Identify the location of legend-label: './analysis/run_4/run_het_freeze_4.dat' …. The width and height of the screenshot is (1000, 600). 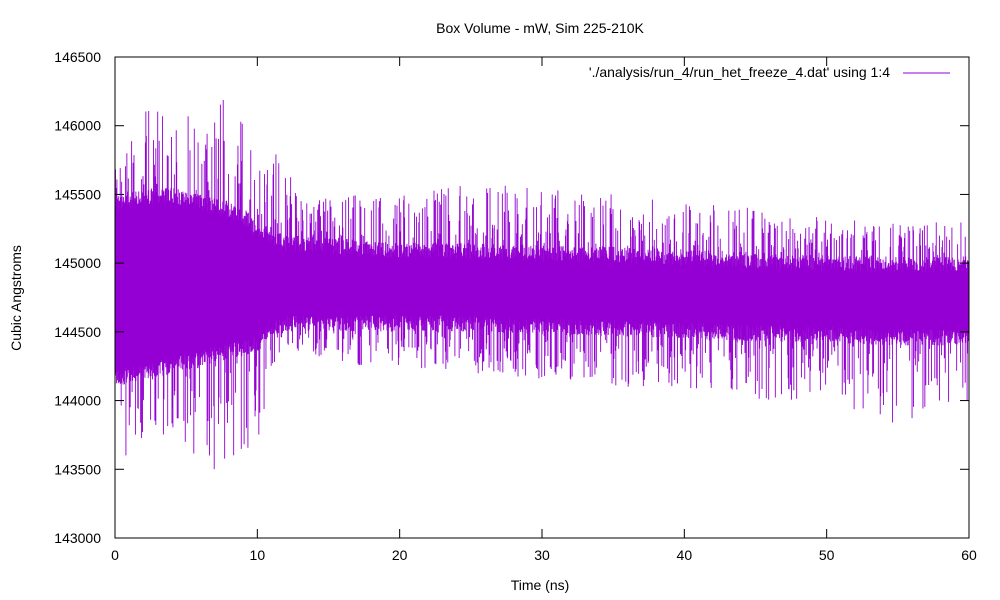
(739, 72).